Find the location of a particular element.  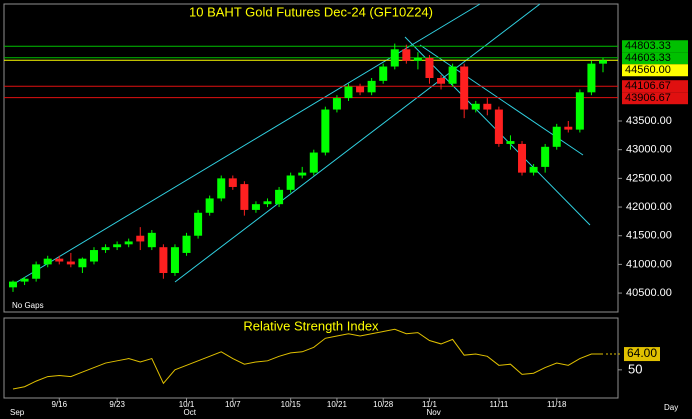

last-label-box is located at coordinates (642, 354).